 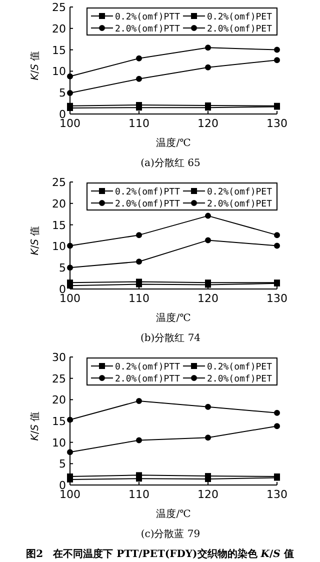 What do you see at coordinates (170, 534) in the screenshot?
I see `text: (c)分散蓝 79` at bounding box center [170, 534].